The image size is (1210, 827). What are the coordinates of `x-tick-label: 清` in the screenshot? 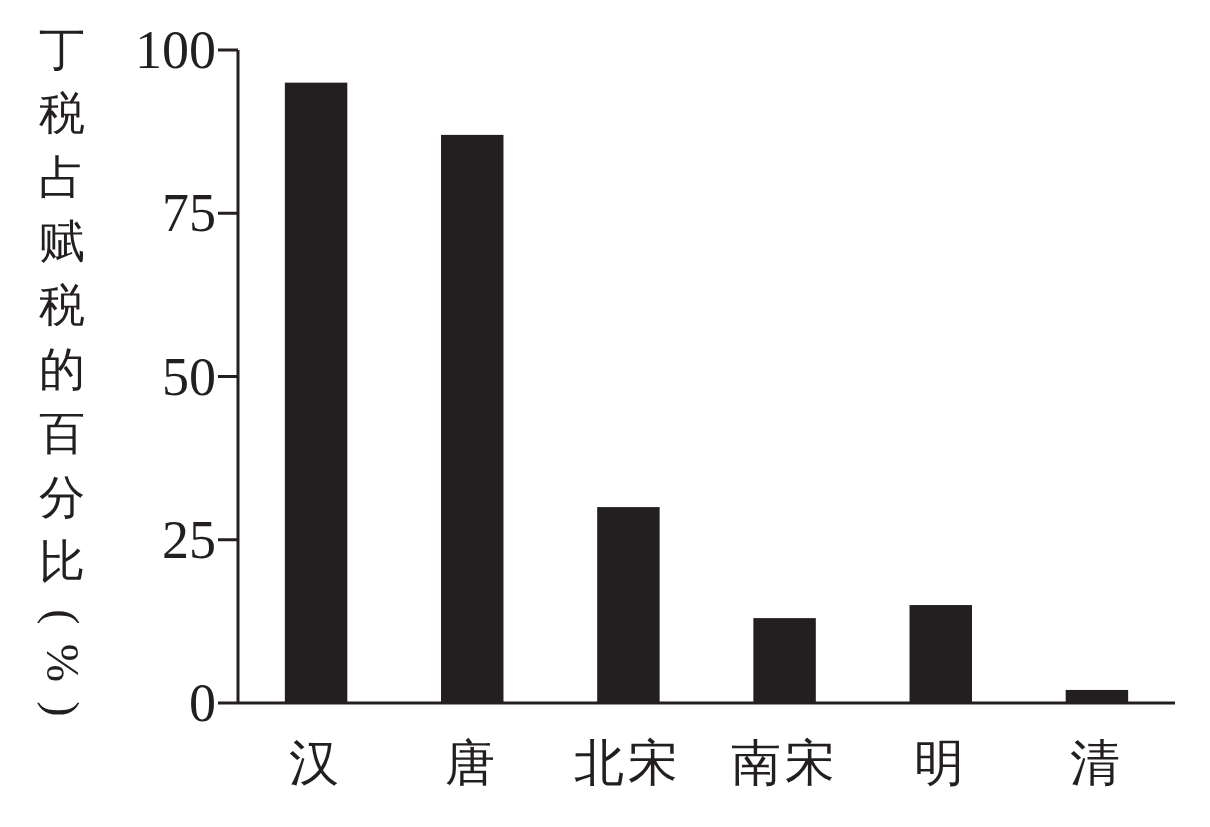 It's located at (1096, 763).